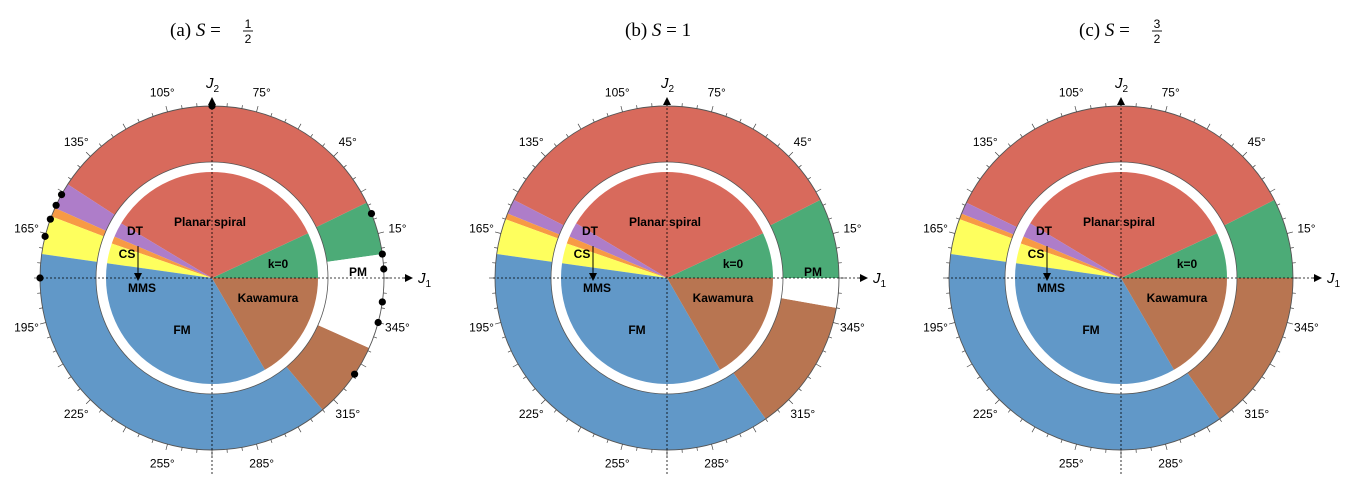 This screenshot has height=477, width=1347. I want to click on label-dt: DT, so click(135, 231).